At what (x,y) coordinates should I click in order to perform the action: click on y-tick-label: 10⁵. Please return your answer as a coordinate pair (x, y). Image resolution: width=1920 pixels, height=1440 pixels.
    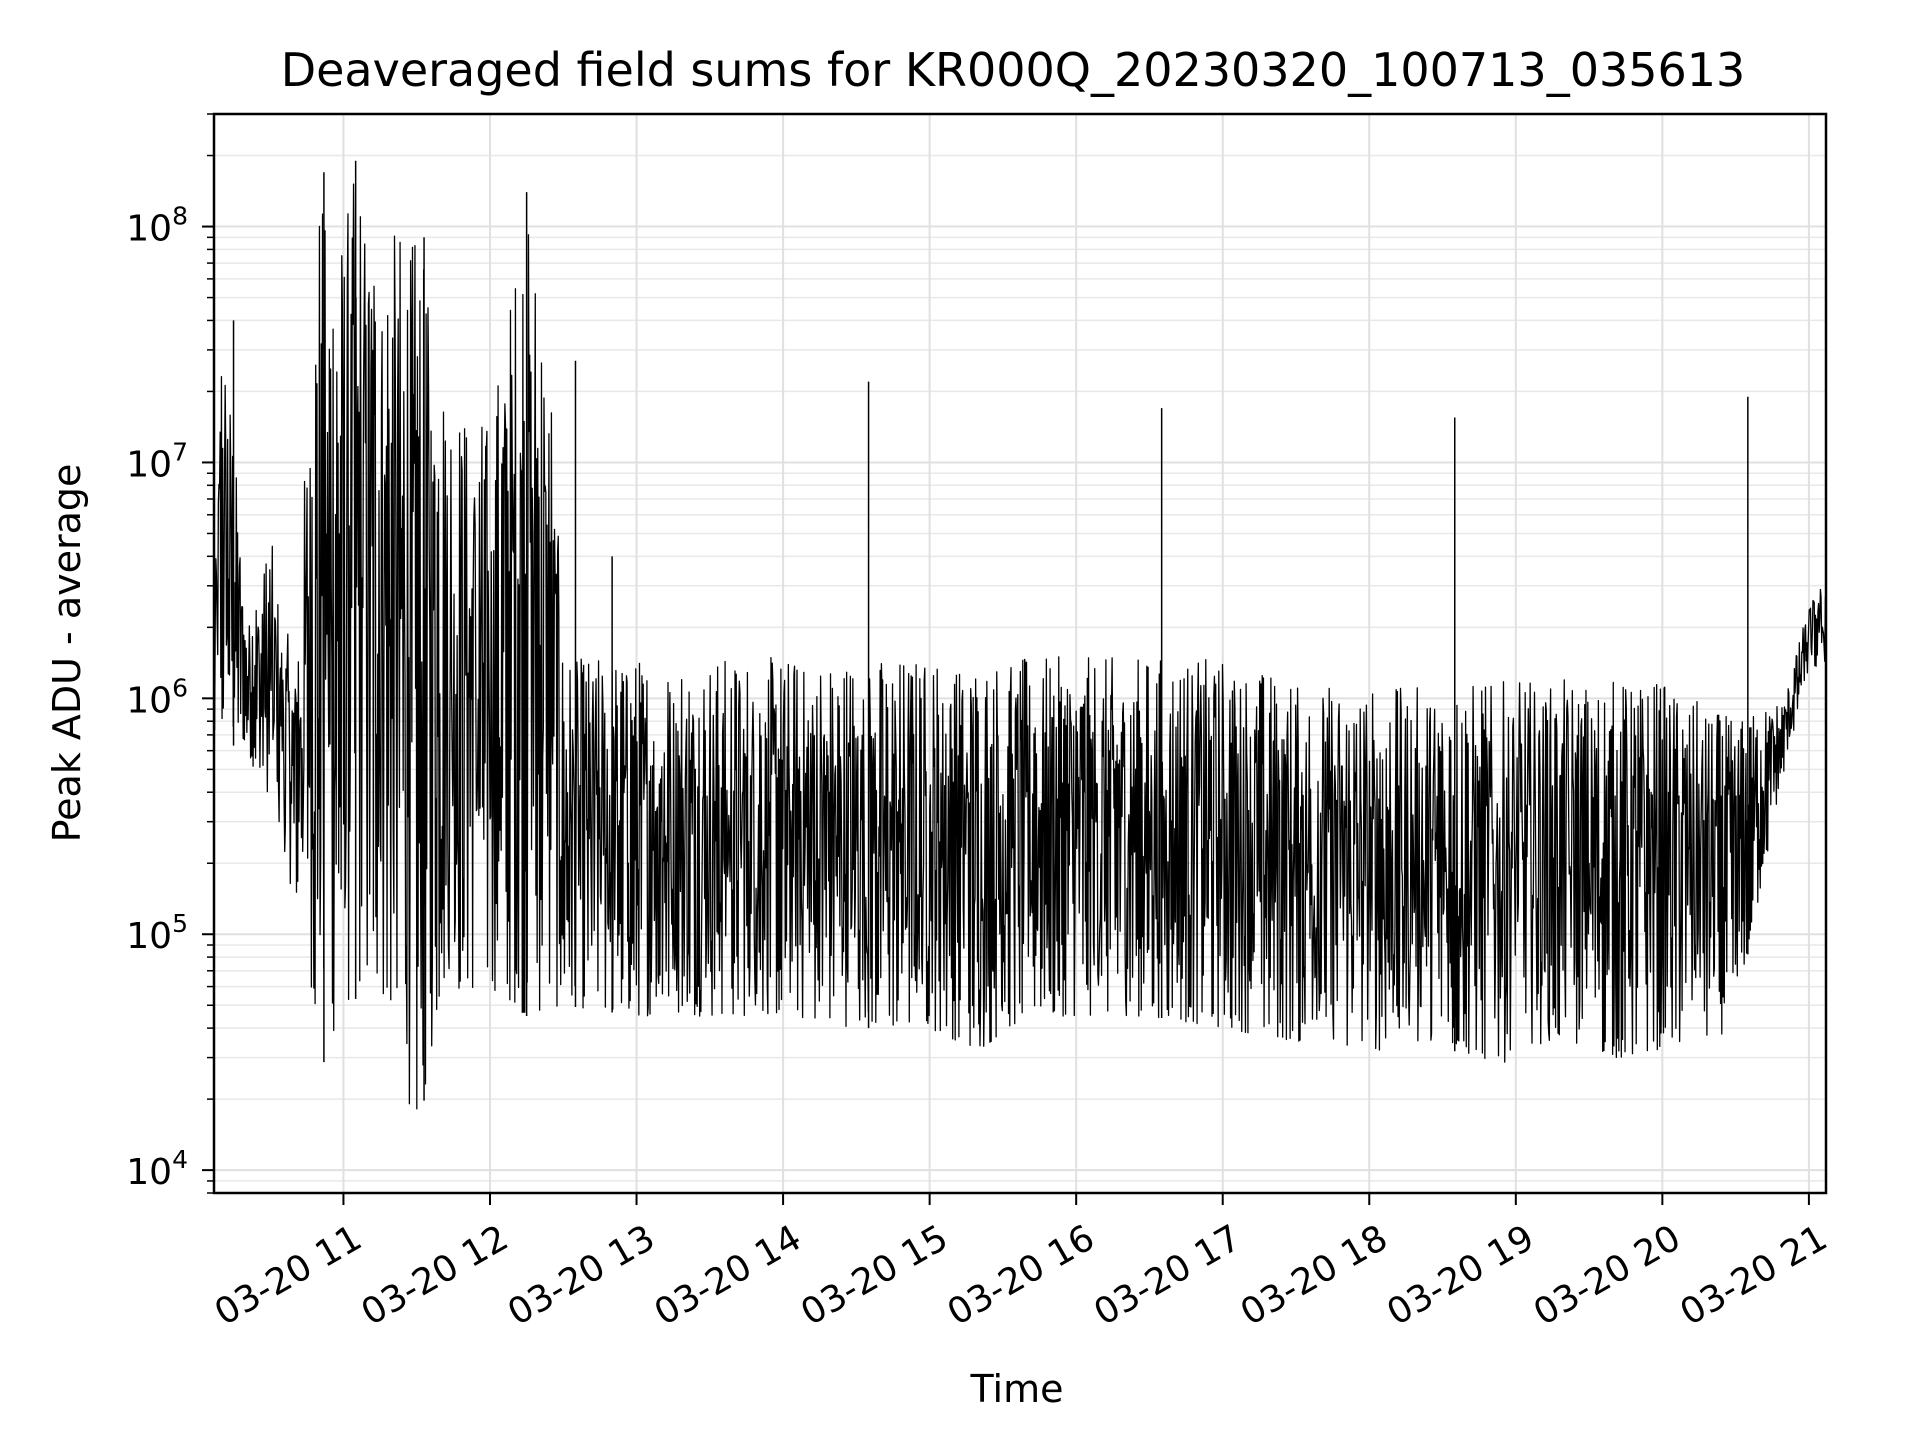
    Looking at the image, I should click on (157, 933).